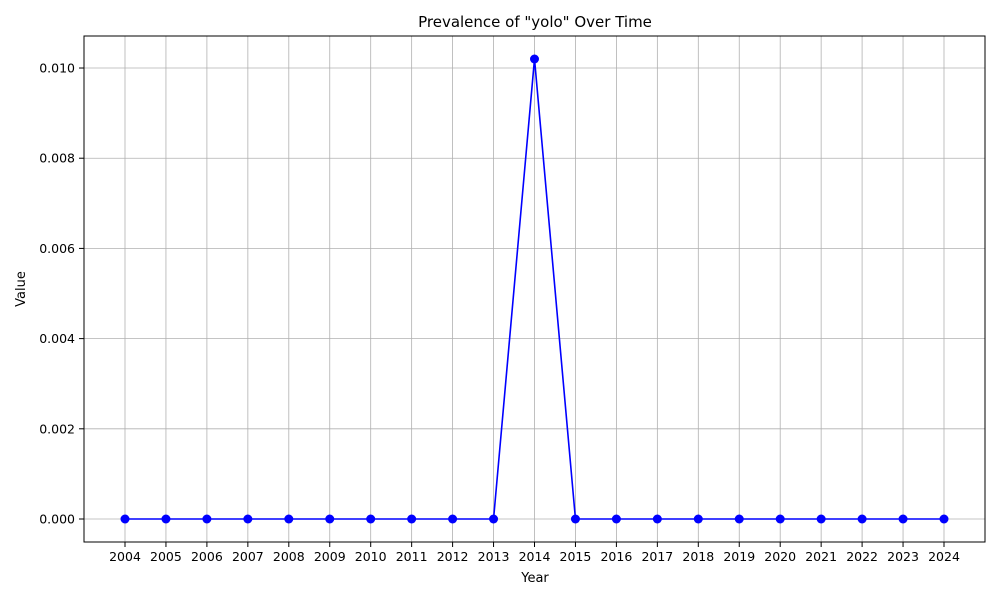  I want to click on x-tick-label: 2015, so click(576, 556).